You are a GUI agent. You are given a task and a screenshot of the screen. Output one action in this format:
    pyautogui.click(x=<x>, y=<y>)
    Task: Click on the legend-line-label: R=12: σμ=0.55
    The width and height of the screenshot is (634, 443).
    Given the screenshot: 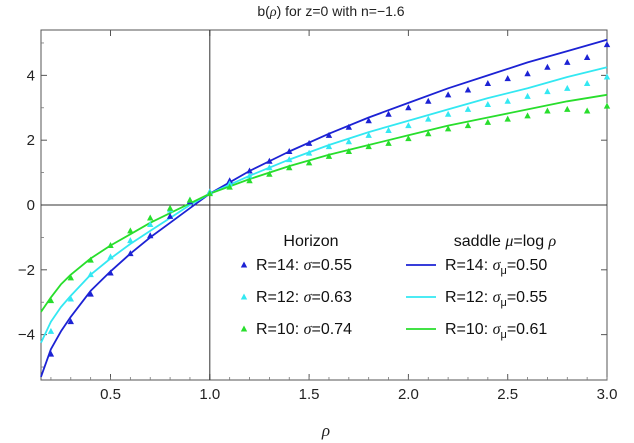 What is the action you would take?
    pyautogui.click(x=496, y=299)
    